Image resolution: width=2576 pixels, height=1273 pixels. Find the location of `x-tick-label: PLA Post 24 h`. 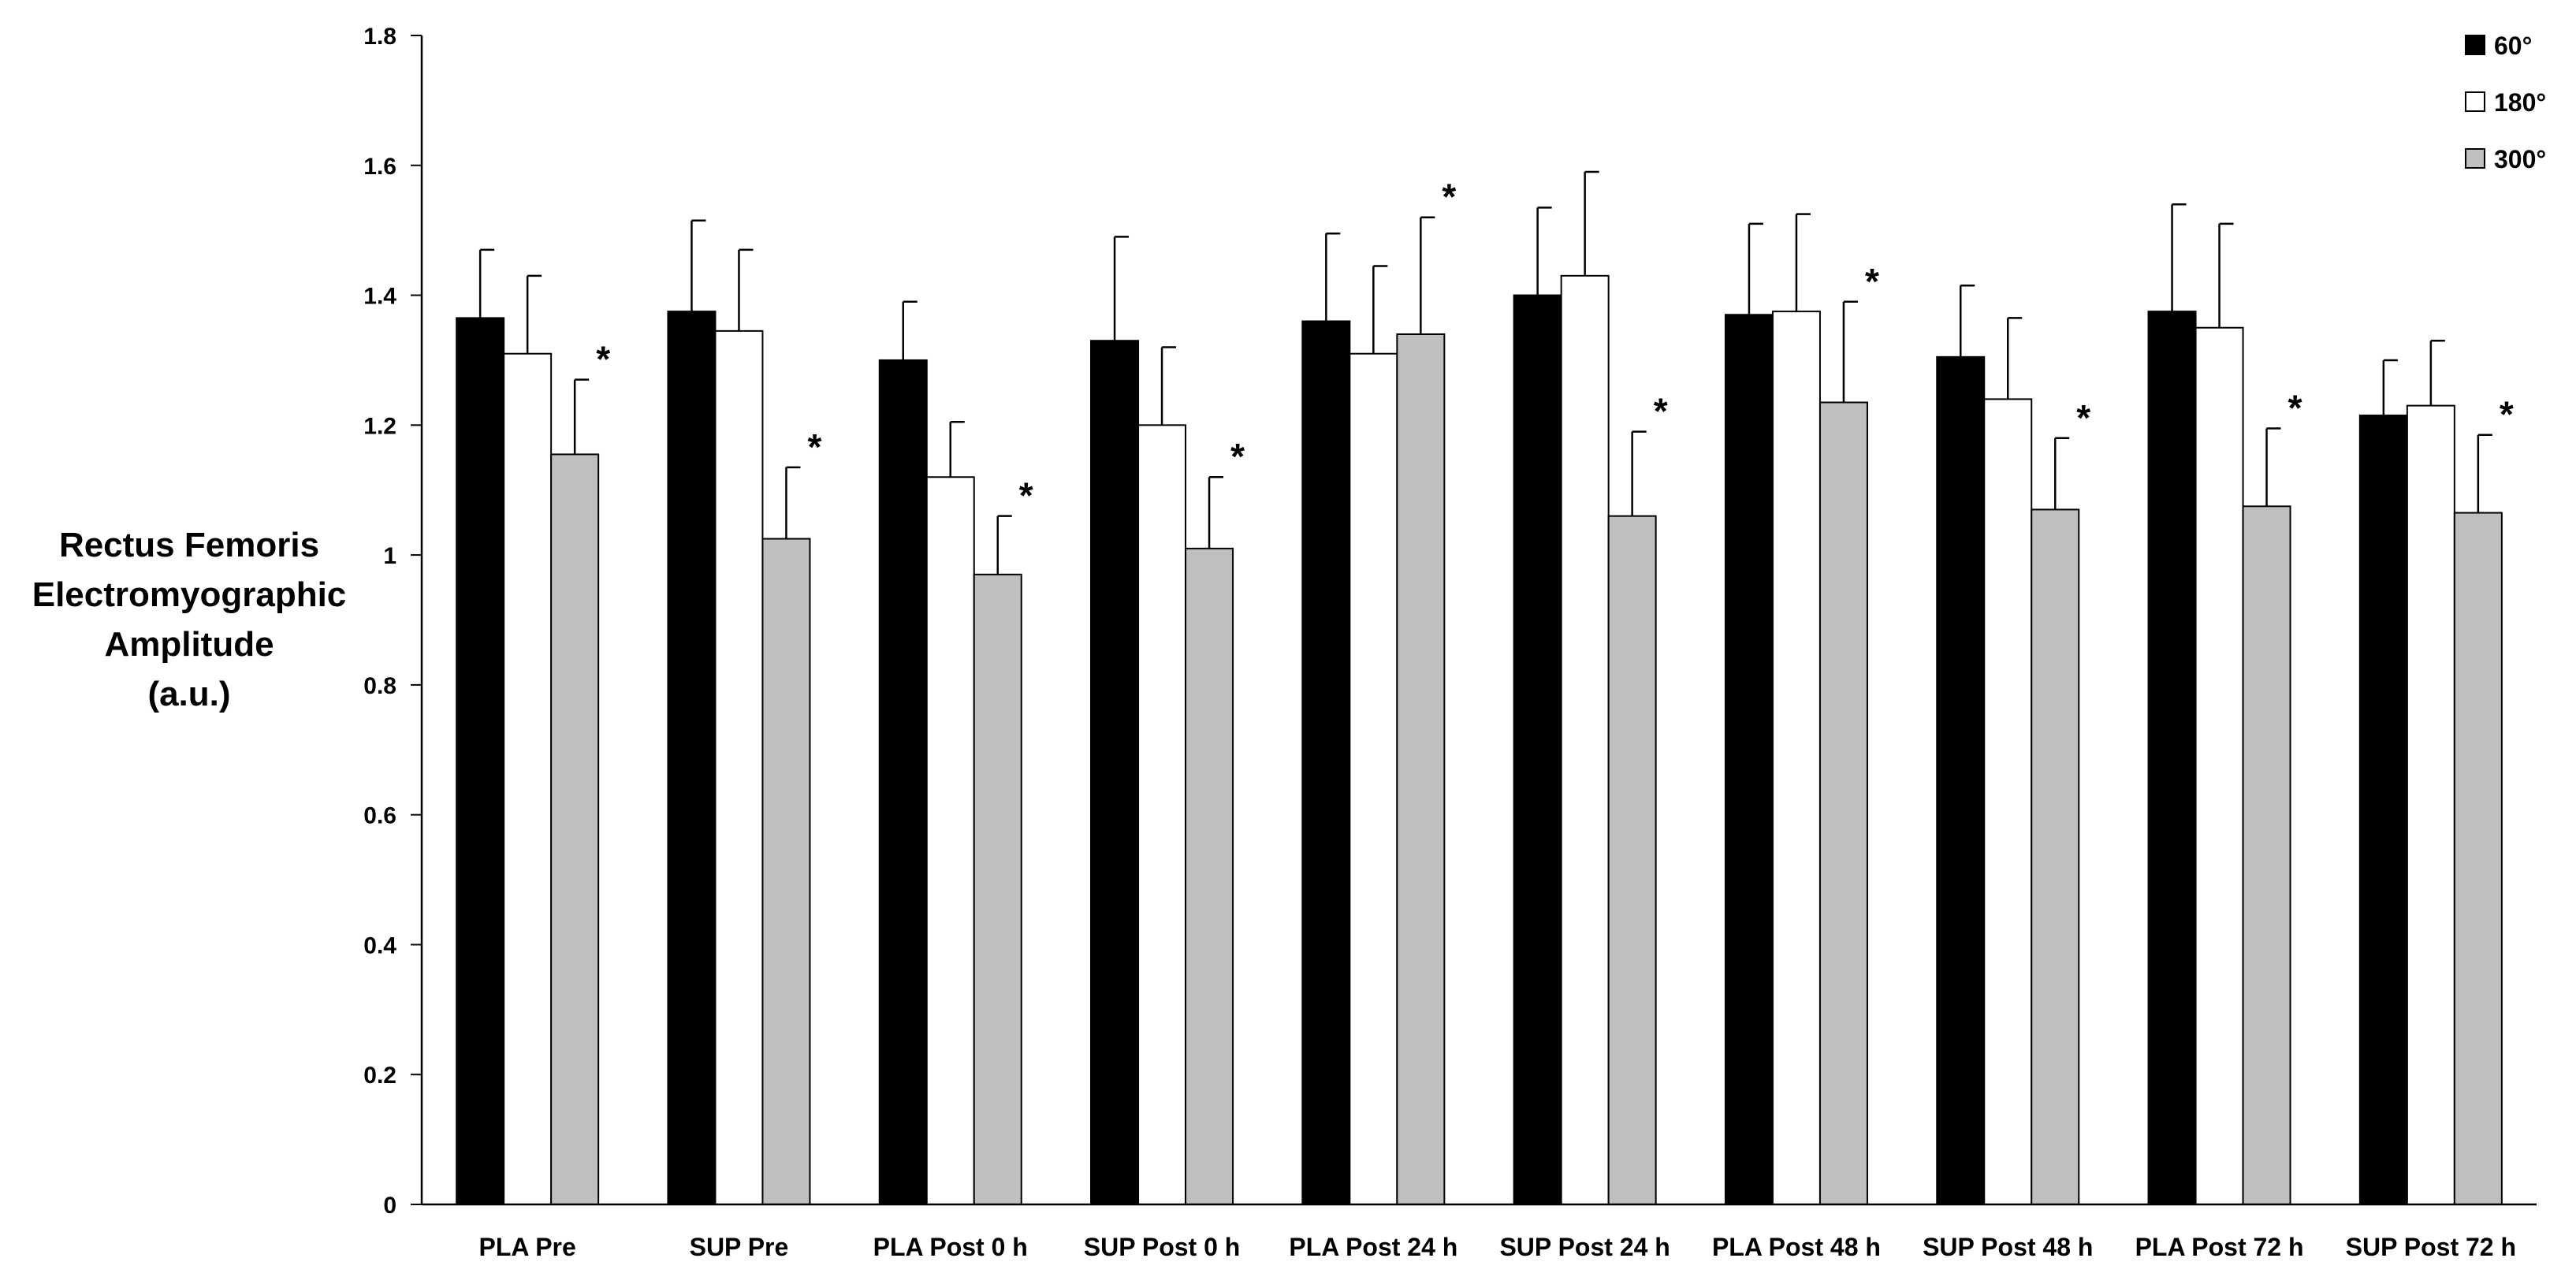

x-tick-label: PLA Post 24 h is located at coordinates (1373, 1247).